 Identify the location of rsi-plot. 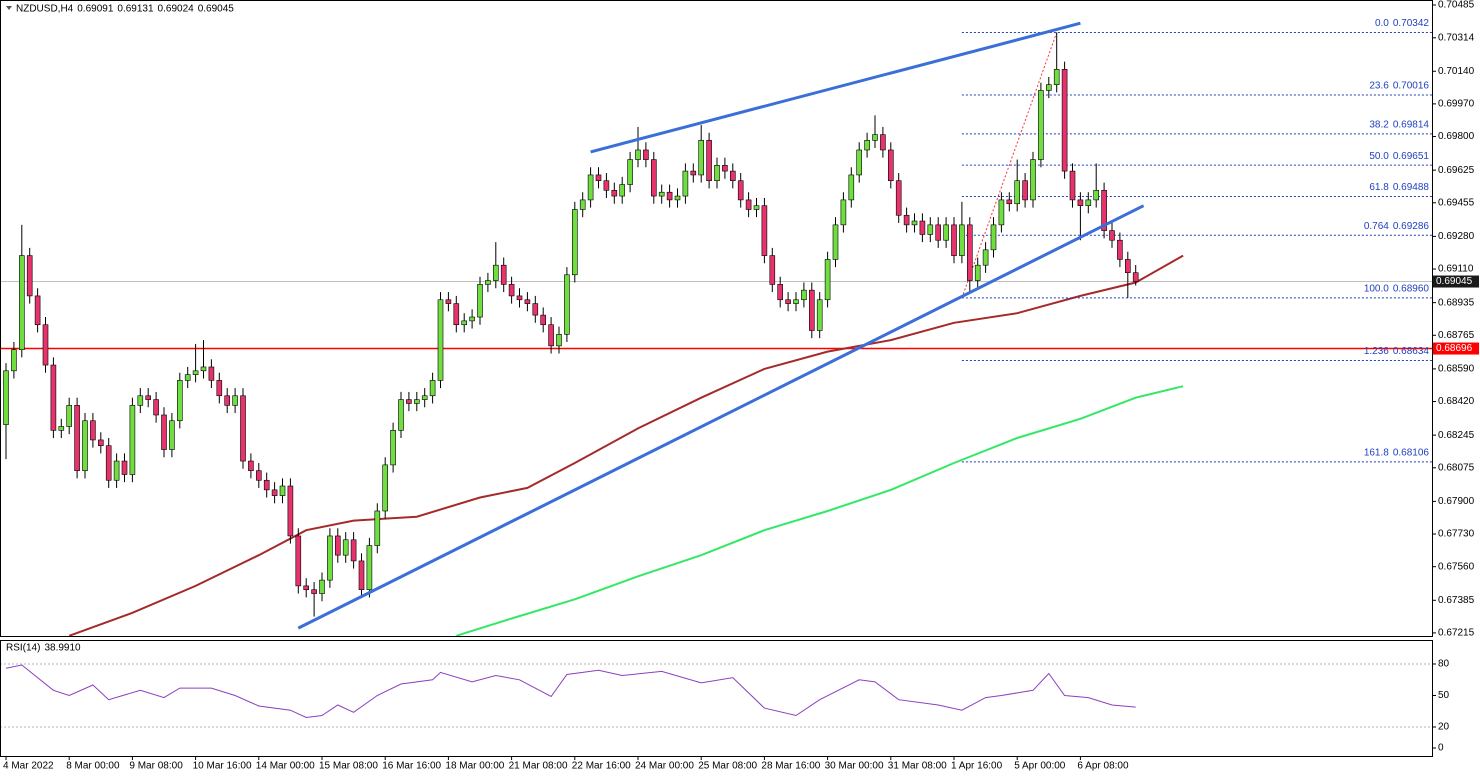
(716, 695).